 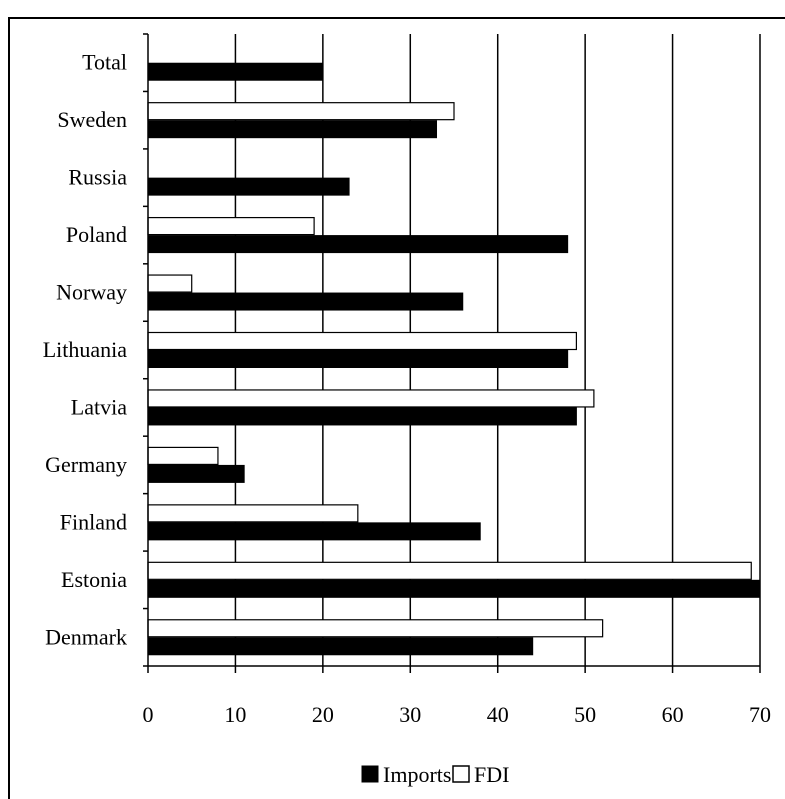 I want to click on bar-fdi-denmark, so click(x=375, y=628).